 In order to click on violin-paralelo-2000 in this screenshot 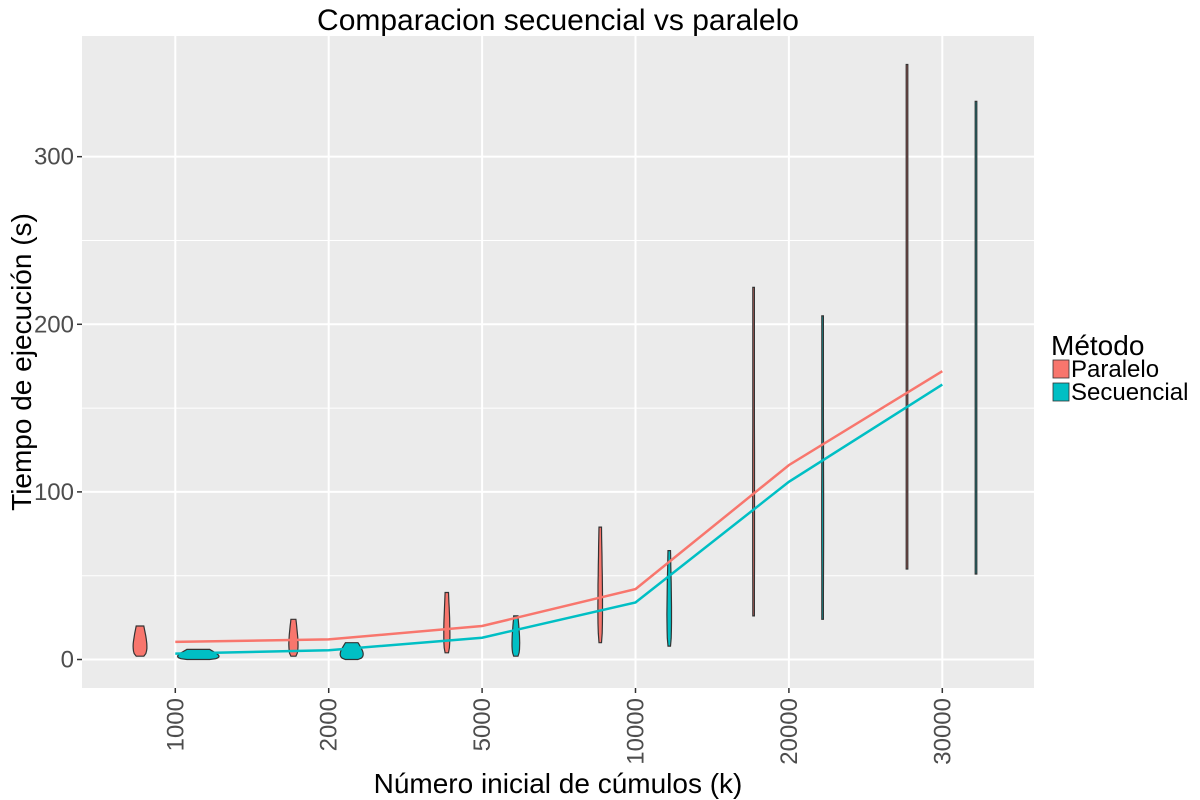, I will do `click(293, 637)`.